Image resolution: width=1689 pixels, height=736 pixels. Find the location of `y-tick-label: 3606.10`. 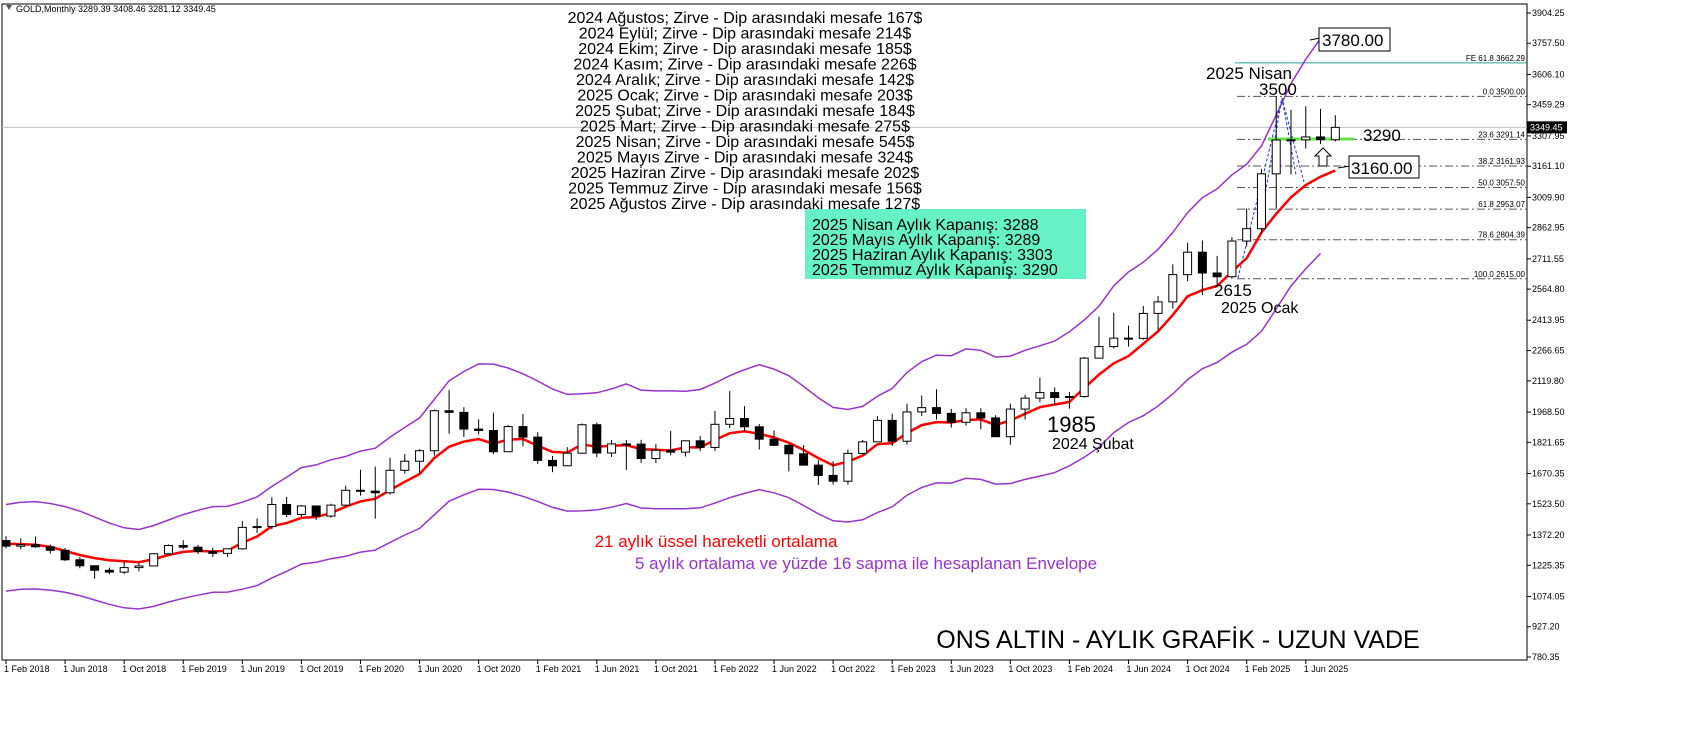

y-tick-label: 3606.10 is located at coordinates (1548, 74).